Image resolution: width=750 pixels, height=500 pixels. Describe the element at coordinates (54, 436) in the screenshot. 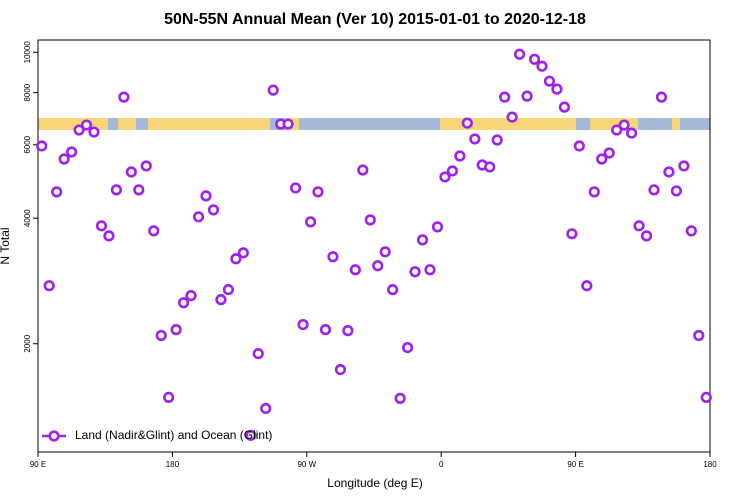

I see `legend-marker` at that location.